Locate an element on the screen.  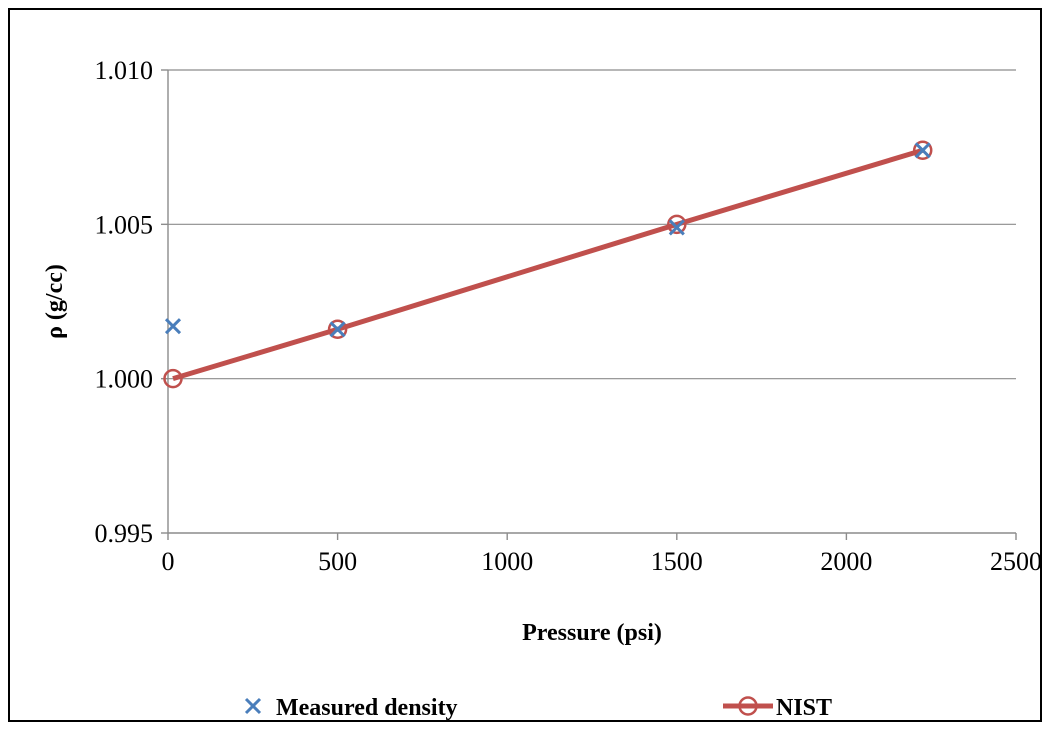
legend-x-symbol is located at coordinates (253, 706).